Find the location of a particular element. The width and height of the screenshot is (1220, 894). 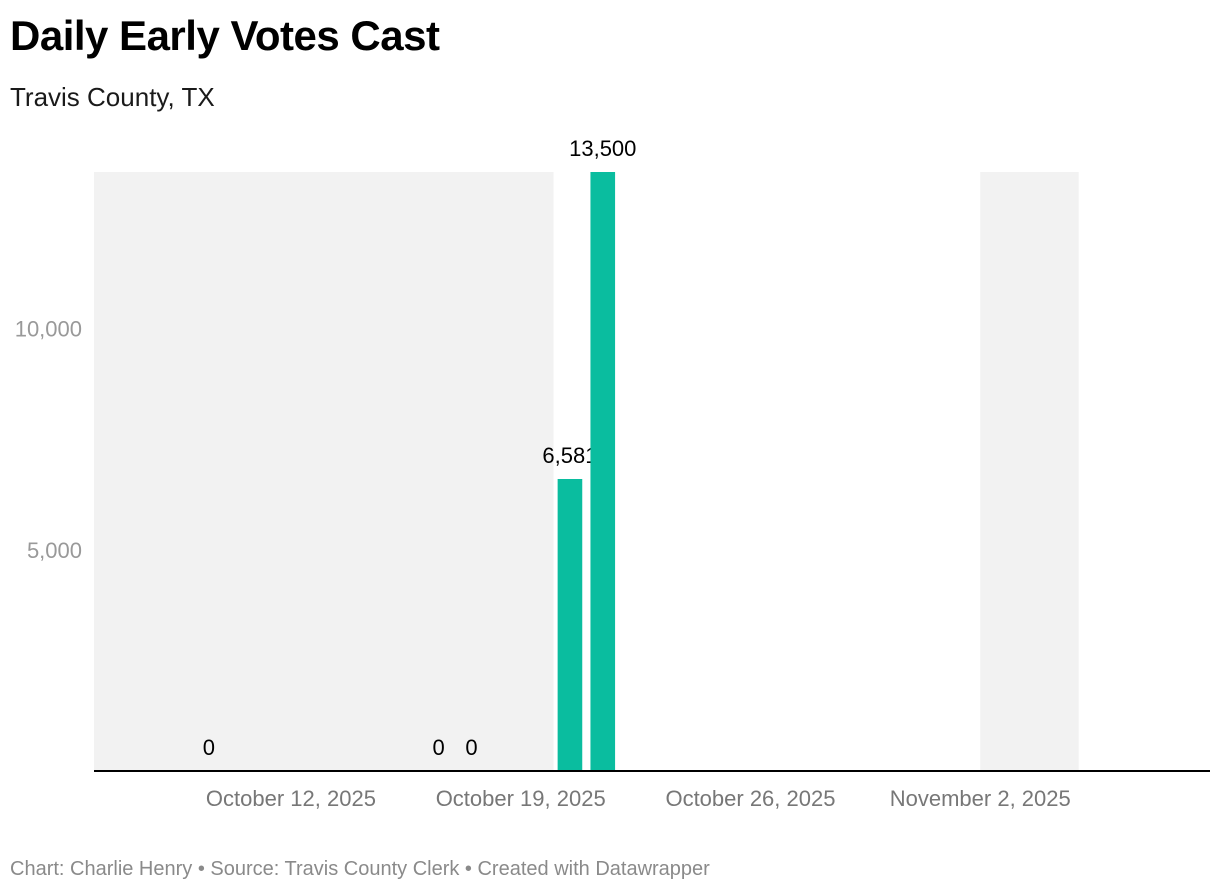

data-label: 13,500 is located at coordinates (602, 148).